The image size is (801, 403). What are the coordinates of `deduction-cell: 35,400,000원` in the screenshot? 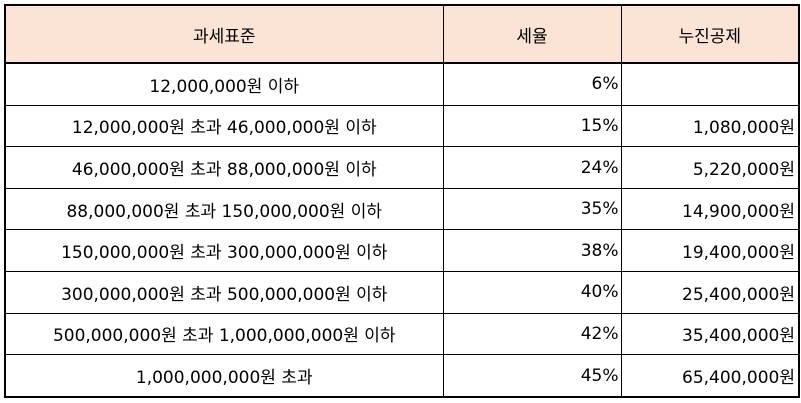 It's located at (710, 334).